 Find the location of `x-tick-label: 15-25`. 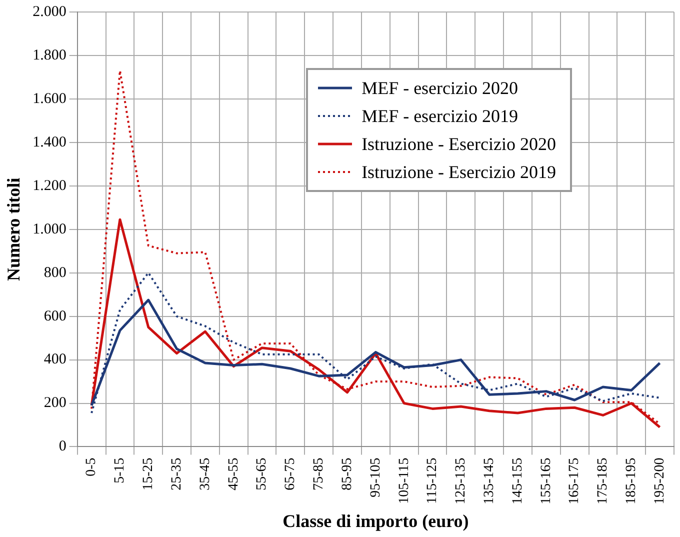

x-tick-label: 15-25 is located at coordinates (148, 474).